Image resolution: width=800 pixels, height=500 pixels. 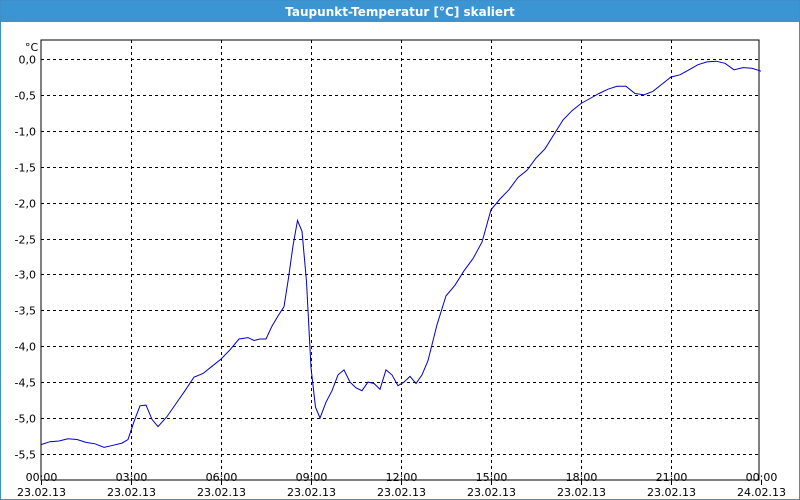 What do you see at coordinates (222, 477) in the screenshot?
I see `x-tick-time: 06:00` at bounding box center [222, 477].